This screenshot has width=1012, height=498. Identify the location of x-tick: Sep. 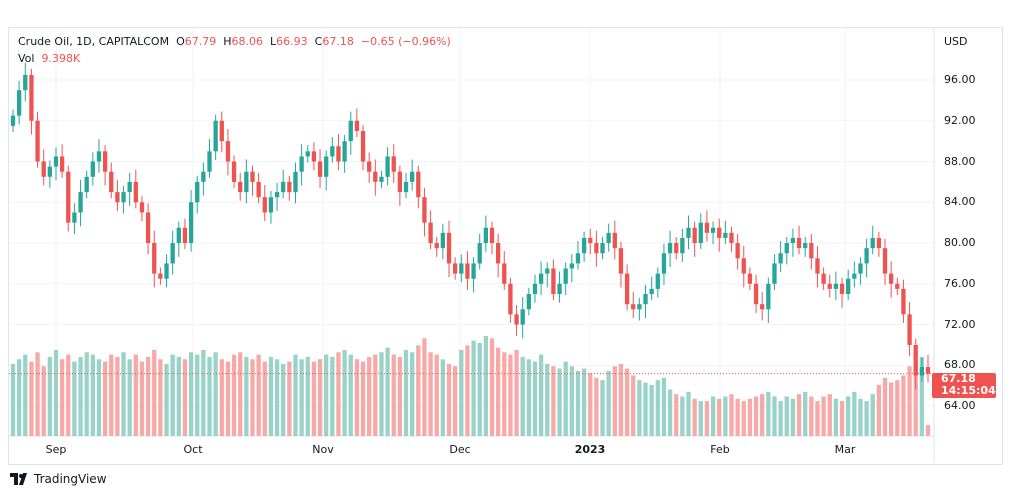
(56, 449).